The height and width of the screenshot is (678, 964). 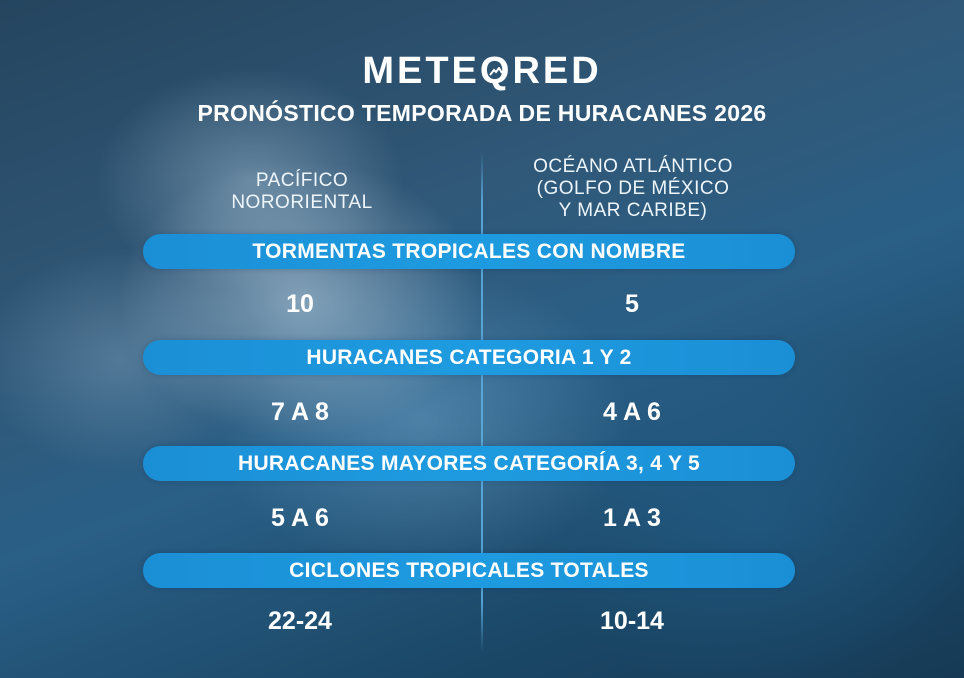 What do you see at coordinates (557, 71) in the screenshot?
I see `logo-text-end: RED` at bounding box center [557, 71].